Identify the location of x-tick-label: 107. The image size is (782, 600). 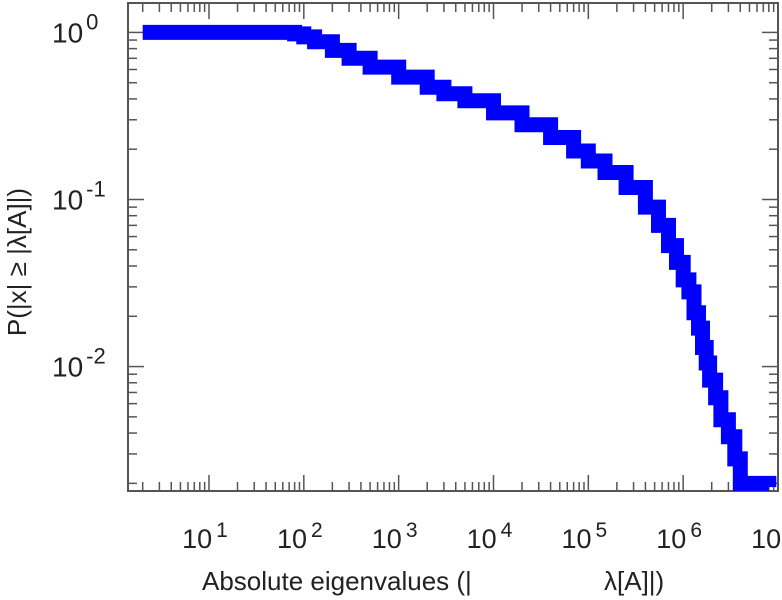
(766, 536).